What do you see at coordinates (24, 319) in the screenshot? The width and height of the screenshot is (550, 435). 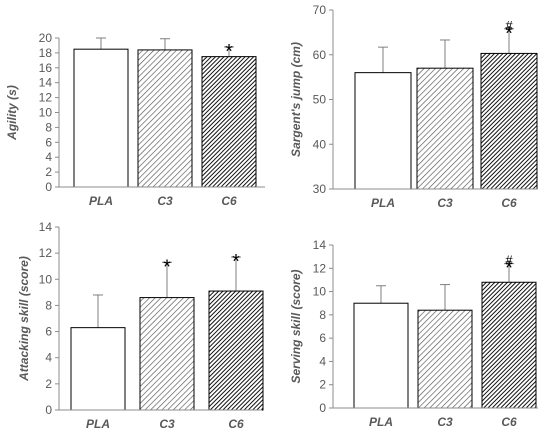 I see `y-axis-label: Attacking skill (score)` at bounding box center [24, 319].